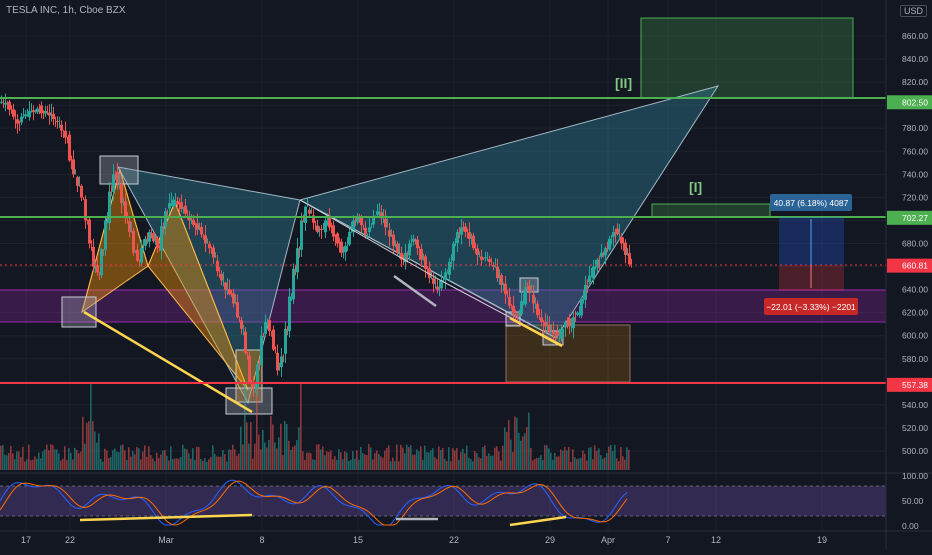 Image resolution: width=932 pixels, height=555 pixels. I want to click on yellow-divergence-line-right, so click(536, 332).